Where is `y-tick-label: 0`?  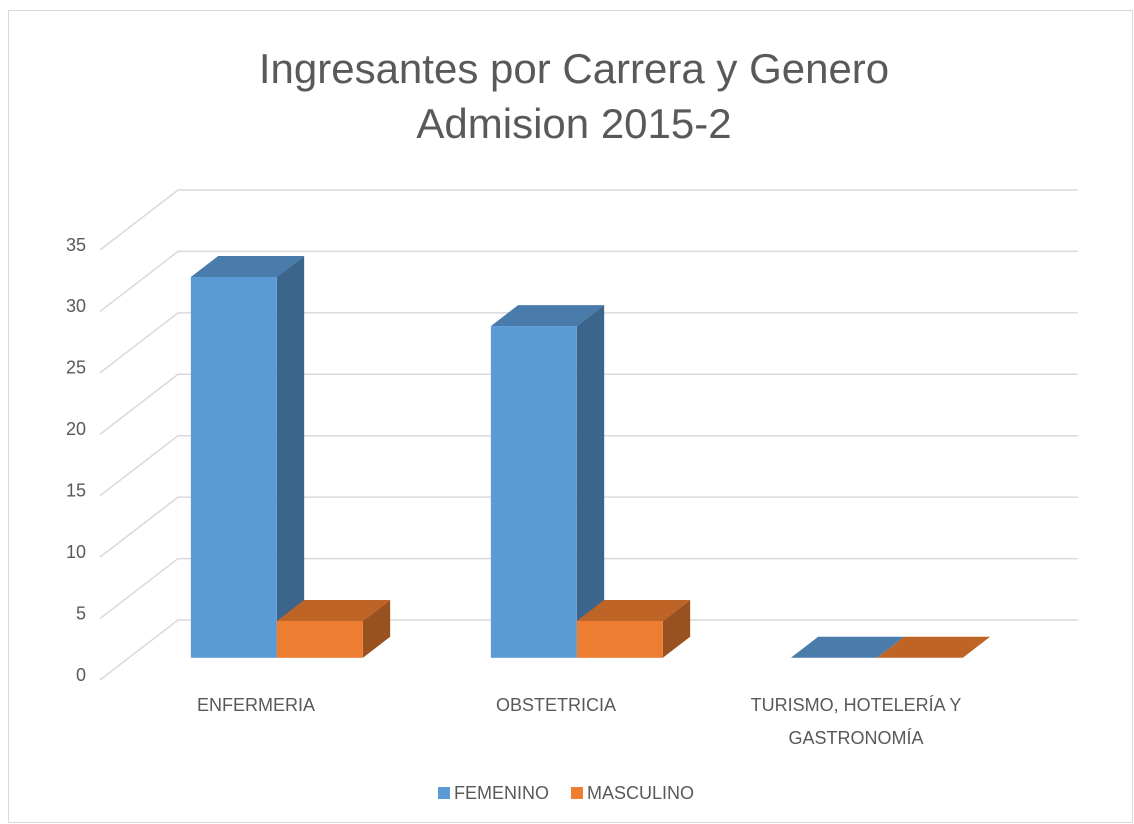 y-tick-label: 0 is located at coordinates (81, 675).